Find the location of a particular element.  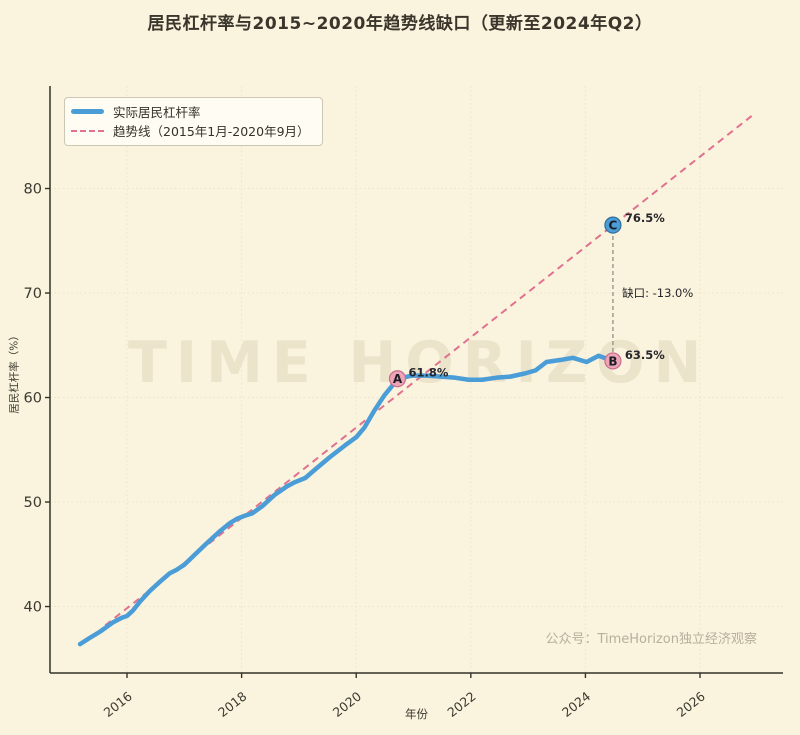

legend-label-trend: 趋势线（2015年1月-2020年9月） is located at coordinates (211, 131).